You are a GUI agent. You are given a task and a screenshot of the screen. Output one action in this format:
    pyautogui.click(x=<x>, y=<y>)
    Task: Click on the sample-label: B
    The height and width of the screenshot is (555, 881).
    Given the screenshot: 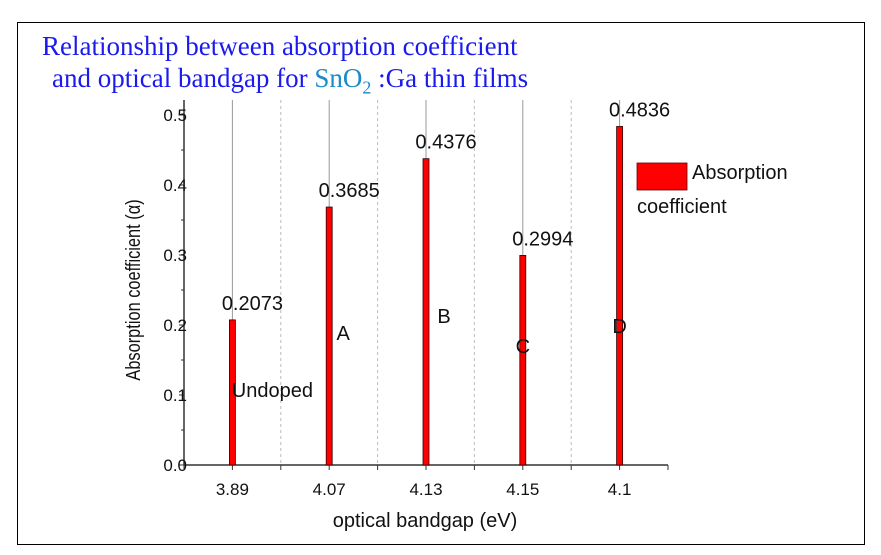 What is the action you would take?
    pyautogui.click(x=443, y=317)
    